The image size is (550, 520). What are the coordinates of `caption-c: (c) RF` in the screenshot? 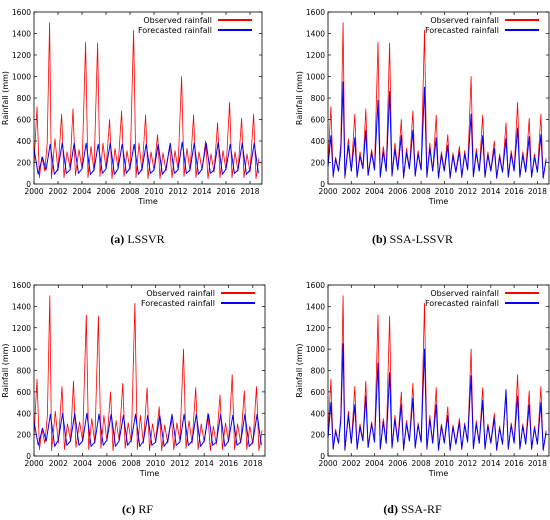 It's located at (137, 509).